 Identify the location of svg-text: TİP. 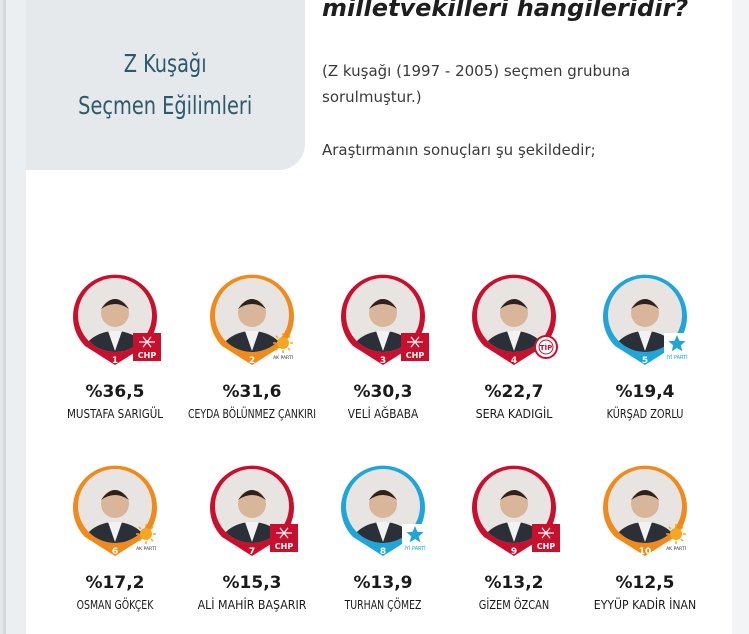
(546, 347).